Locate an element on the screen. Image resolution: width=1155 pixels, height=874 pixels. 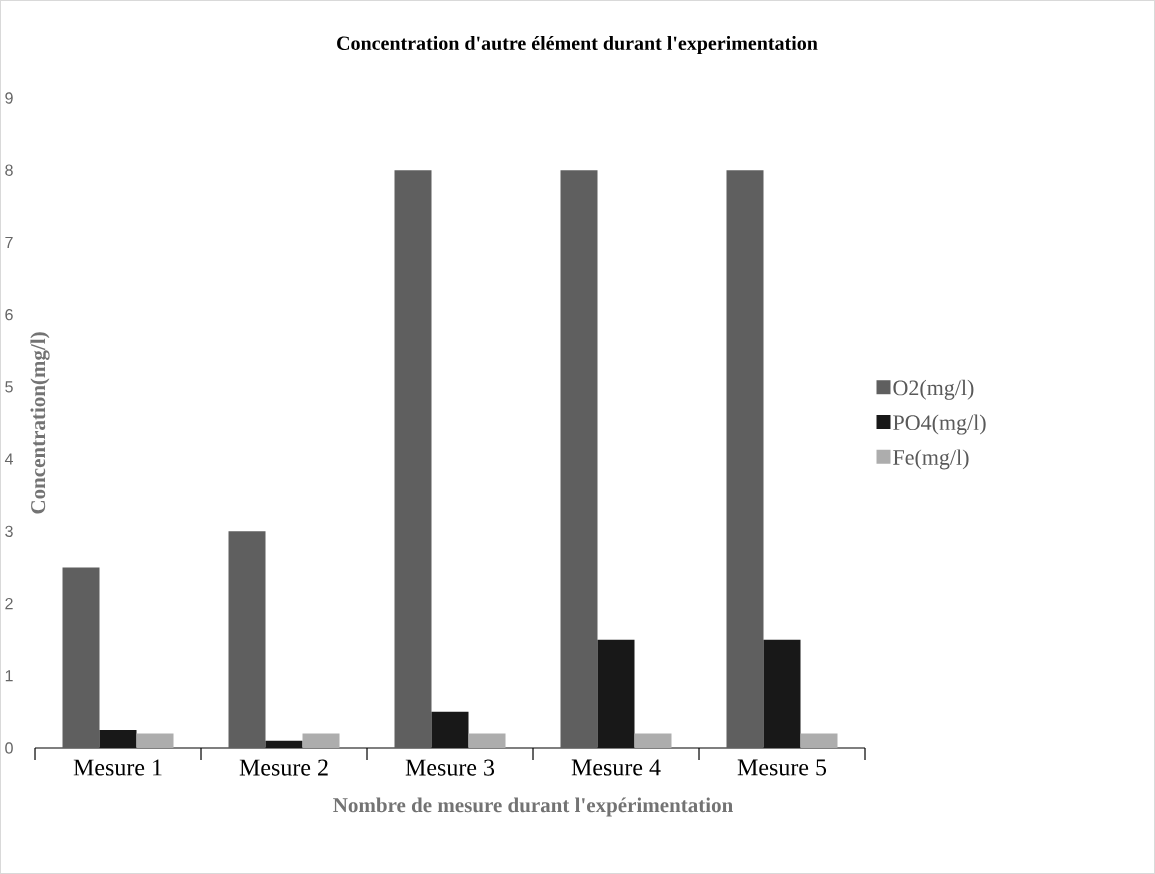
legend-label: O2(mg/l) is located at coordinates (933, 389).